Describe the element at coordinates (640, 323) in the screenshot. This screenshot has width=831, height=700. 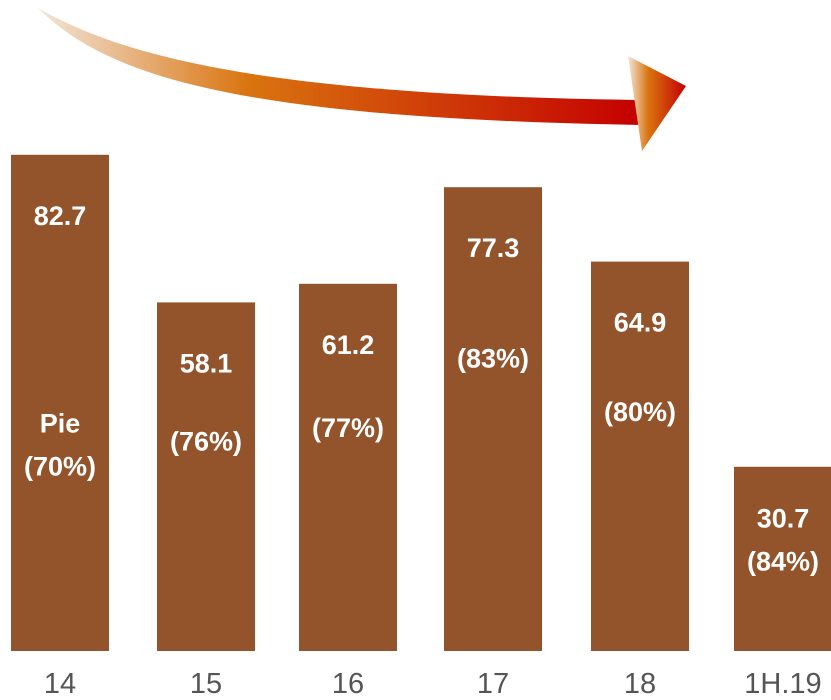
I see `bar-value-label: 64.9` at that location.